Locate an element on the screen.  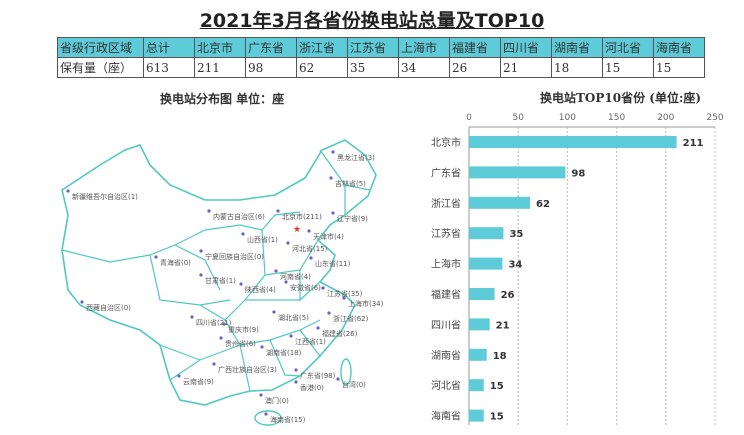
map-label: 江西省(1) is located at coordinates (310, 341).